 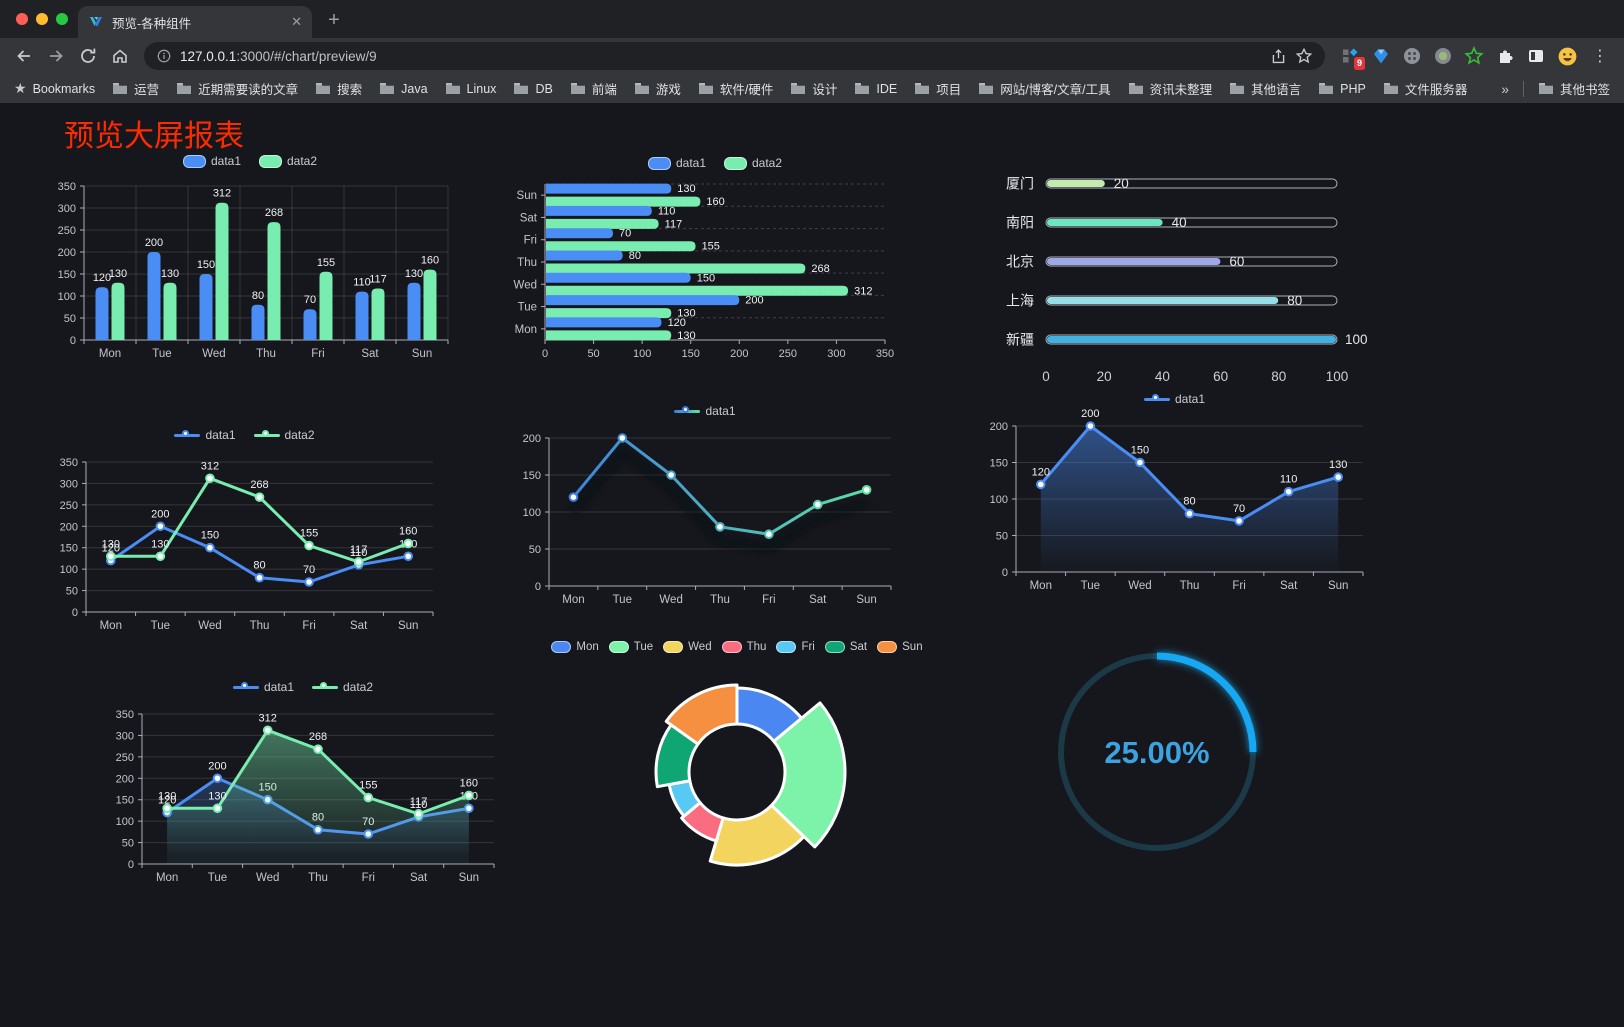 What do you see at coordinates (845, 647) in the screenshot?
I see `legend-item: Sat` at bounding box center [845, 647].